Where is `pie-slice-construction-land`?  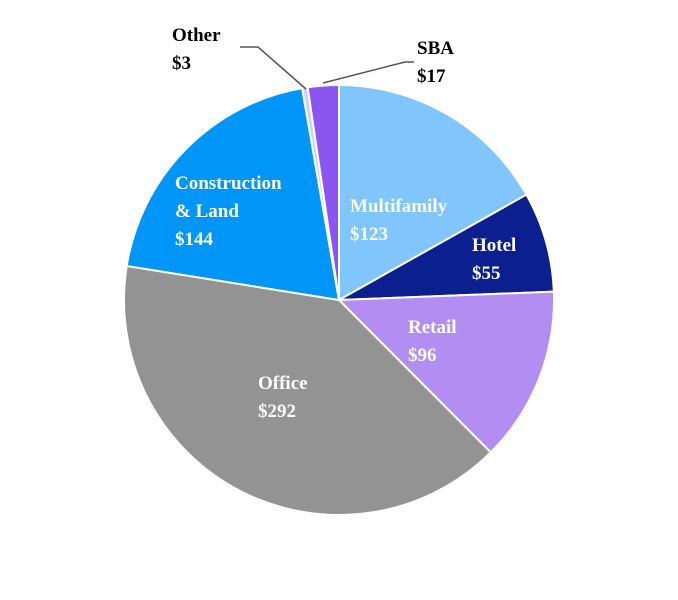
pie-slice-construction-land is located at coordinates (233, 194).